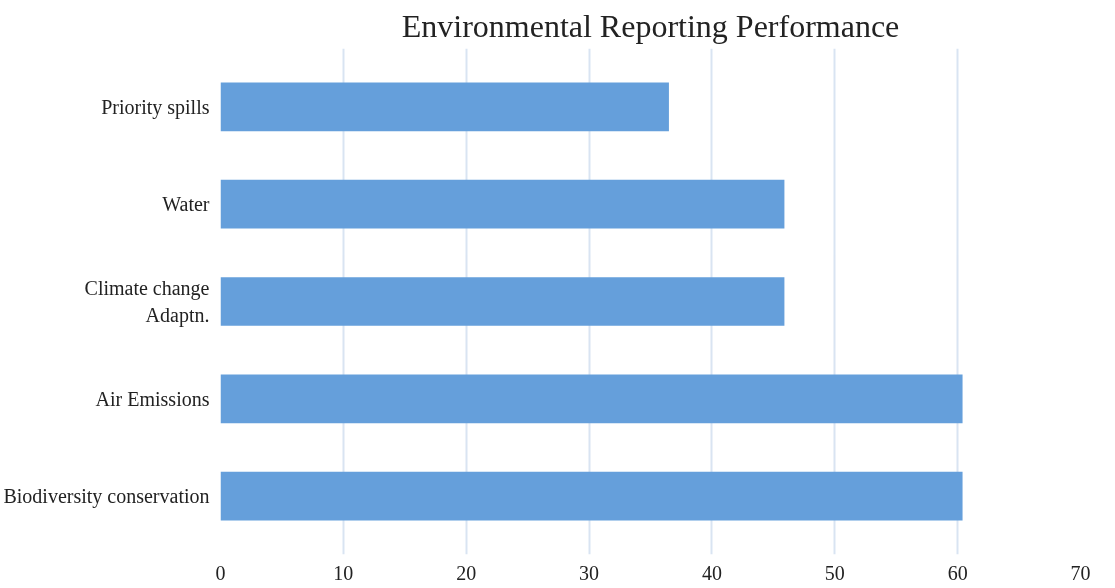 The width and height of the screenshot is (1115, 588). Describe the element at coordinates (589, 572) in the screenshot. I see `x-tick-label: 30` at that location.